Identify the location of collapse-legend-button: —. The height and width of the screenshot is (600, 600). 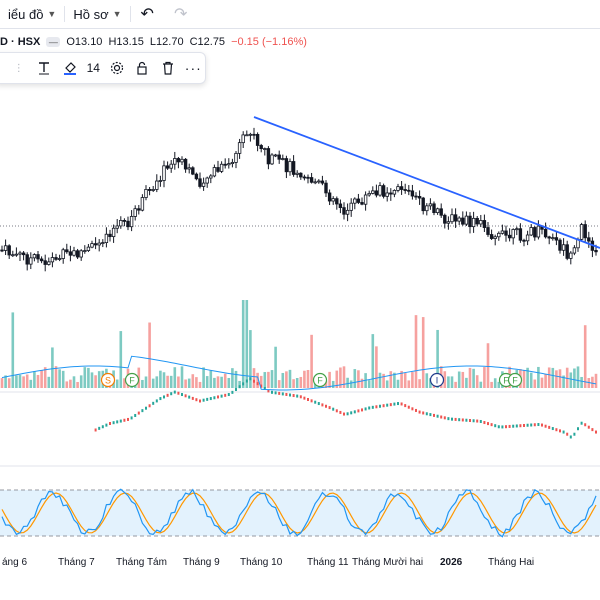
(53, 42).